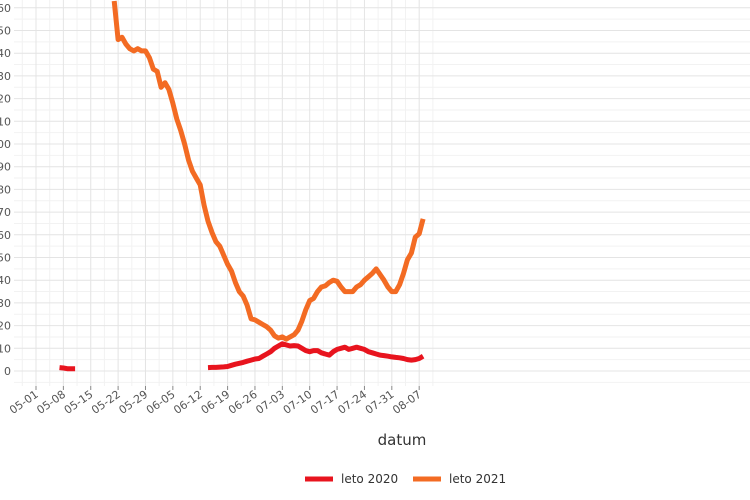 The height and width of the screenshot is (500, 750). I want to click on y-tick-label: 70, so click(5, 212).